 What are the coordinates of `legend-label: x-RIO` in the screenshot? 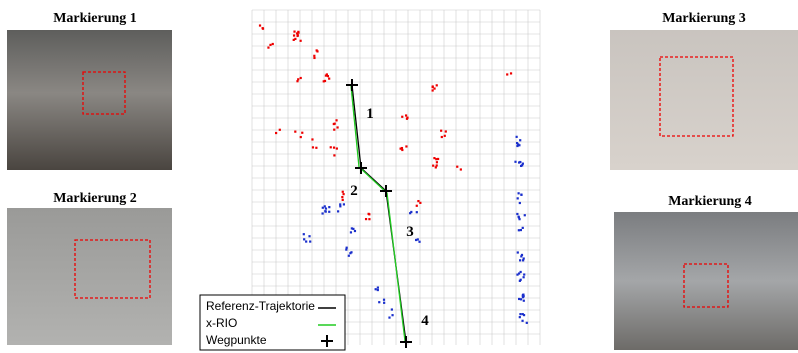 It's located at (221, 323).